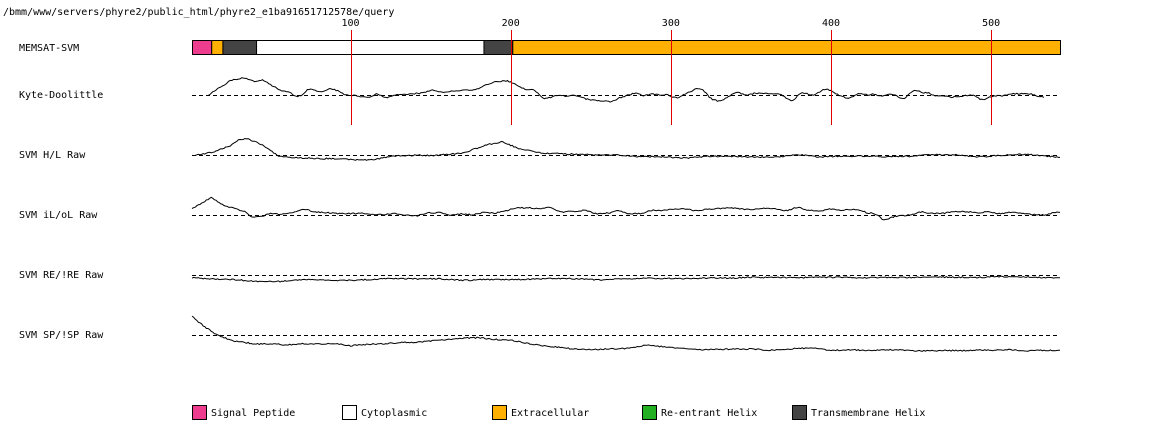 This screenshot has width=1156, height=435. I want to click on track-svm-il-ol-raw: SVM iL/oL Raw, so click(540, 208).